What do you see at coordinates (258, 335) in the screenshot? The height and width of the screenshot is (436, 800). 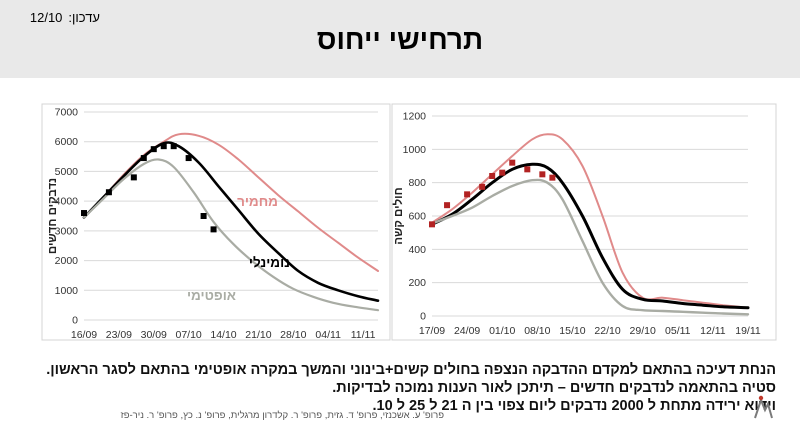 I see `x-tick-label: 21/10` at bounding box center [258, 335].